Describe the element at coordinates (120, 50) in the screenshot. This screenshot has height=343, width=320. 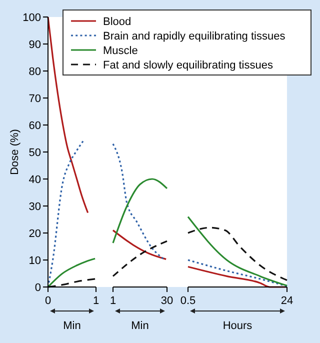
I see `legend-label: Muscle` at that location.